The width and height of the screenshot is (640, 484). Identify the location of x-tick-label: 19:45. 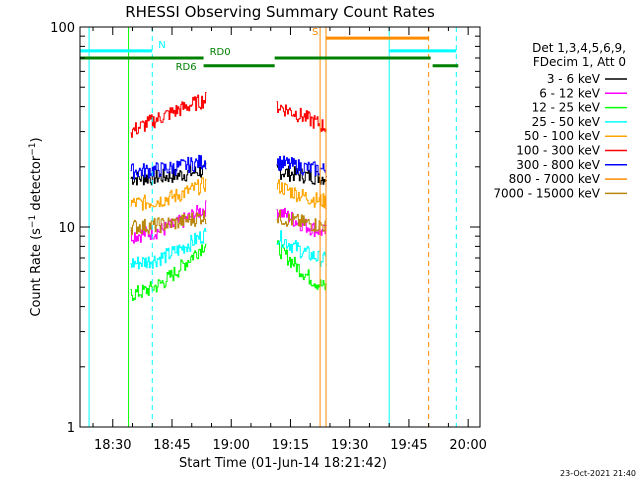
(408, 445).